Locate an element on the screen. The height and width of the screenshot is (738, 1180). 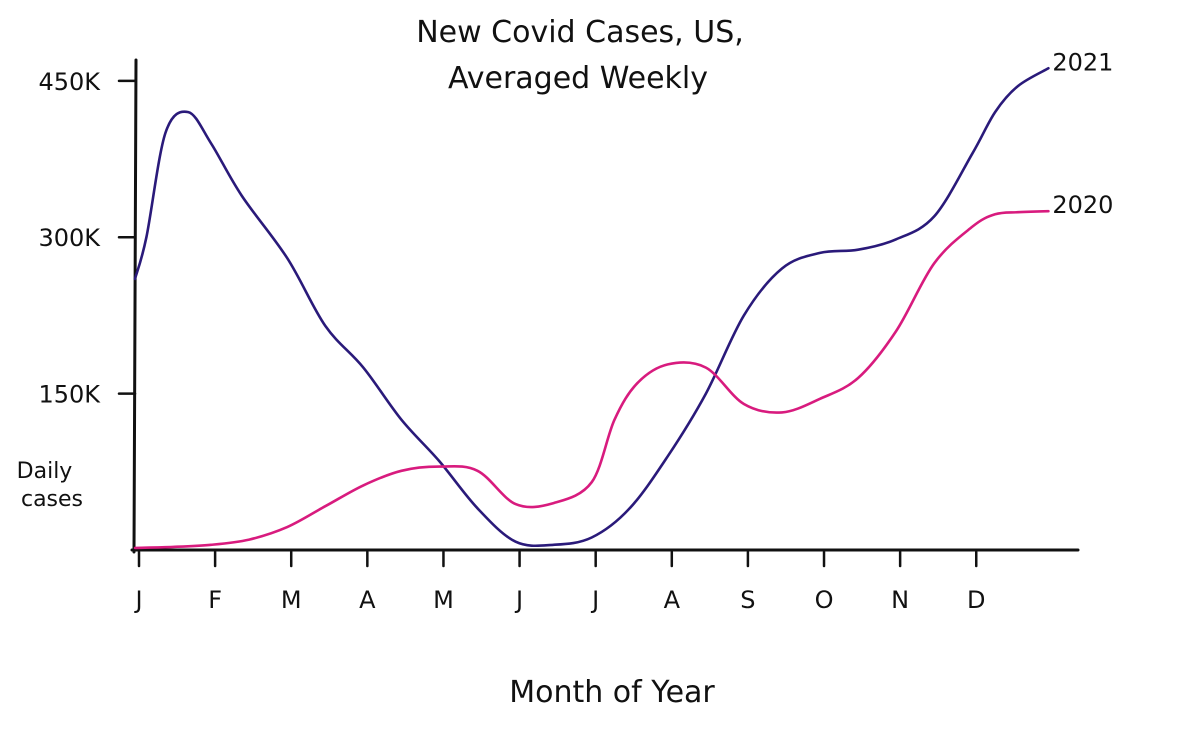
x-tick-label: N is located at coordinates (900, 600).